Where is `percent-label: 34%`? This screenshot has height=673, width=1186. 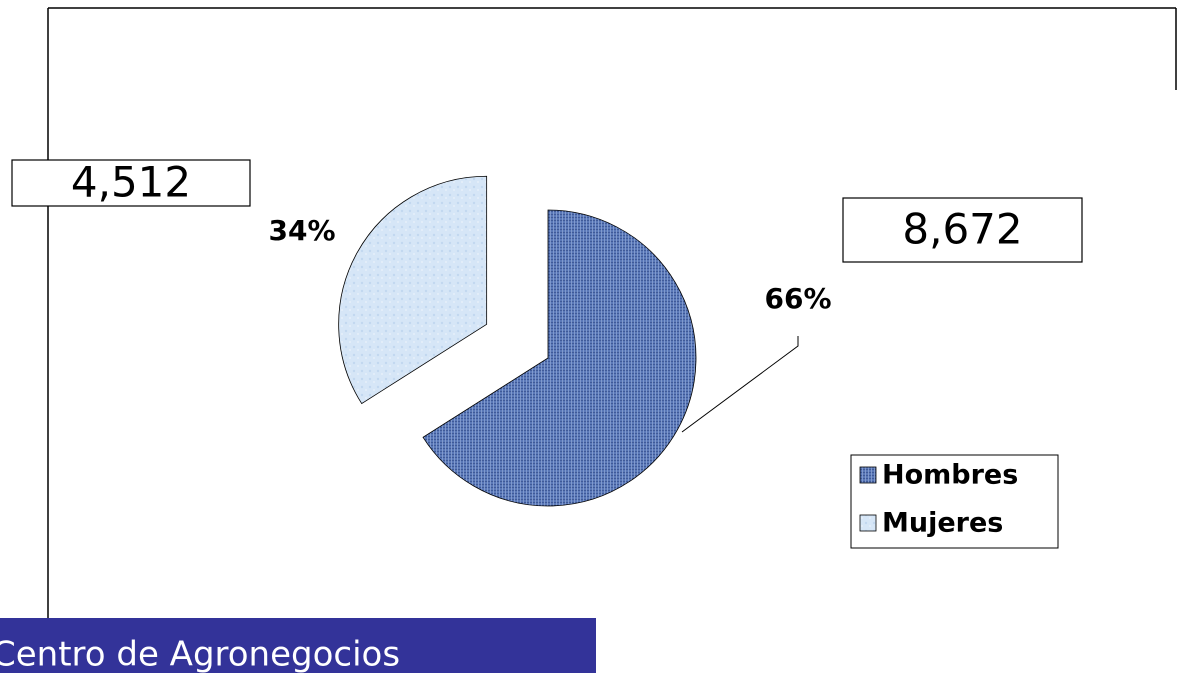 percent-label: 34% is located at coordinates (301, 230).